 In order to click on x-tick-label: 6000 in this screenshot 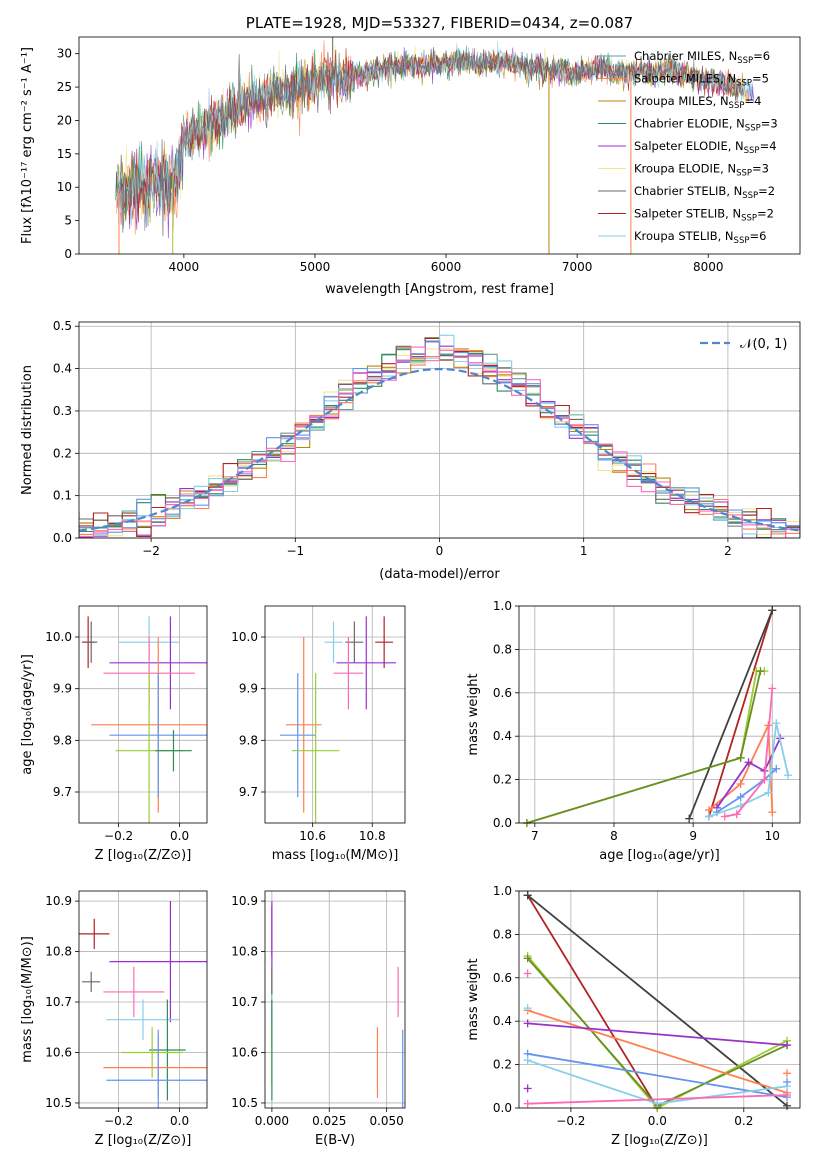, I will do `click(446, 267)`.